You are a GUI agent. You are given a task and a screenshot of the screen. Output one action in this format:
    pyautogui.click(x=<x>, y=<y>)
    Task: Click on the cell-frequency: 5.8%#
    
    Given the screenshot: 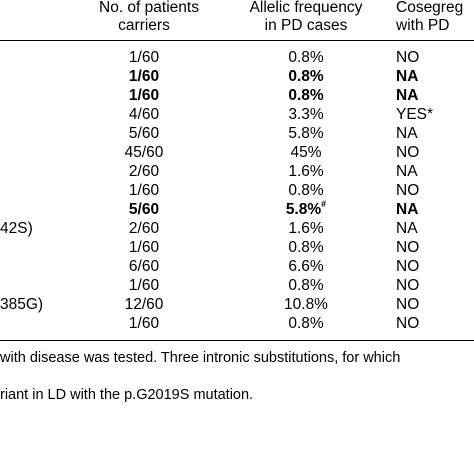 What is the action you would take?
    pyautogui.click(x=306, y=209)
    